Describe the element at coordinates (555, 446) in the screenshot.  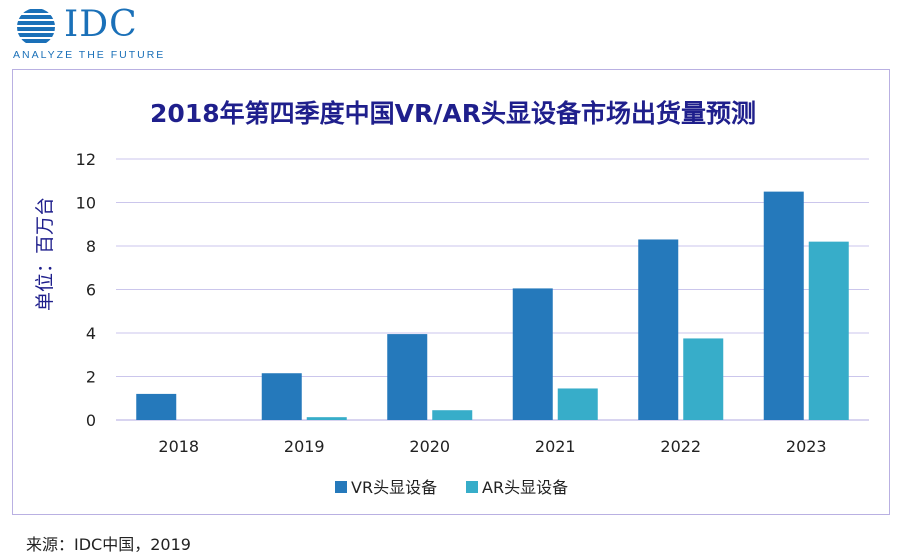
I see `x-tick-label: 2021` at that location.